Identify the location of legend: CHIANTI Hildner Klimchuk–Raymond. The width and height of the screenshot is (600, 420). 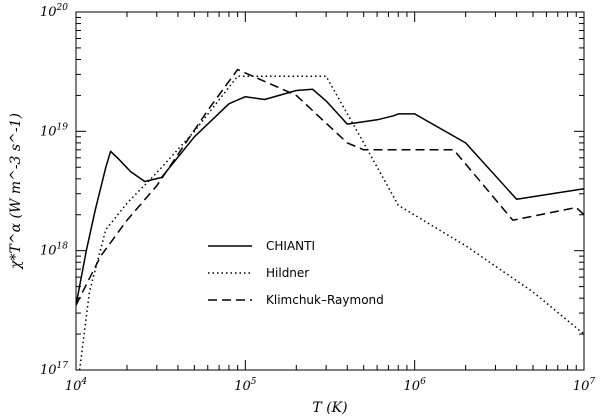
(296, 273).